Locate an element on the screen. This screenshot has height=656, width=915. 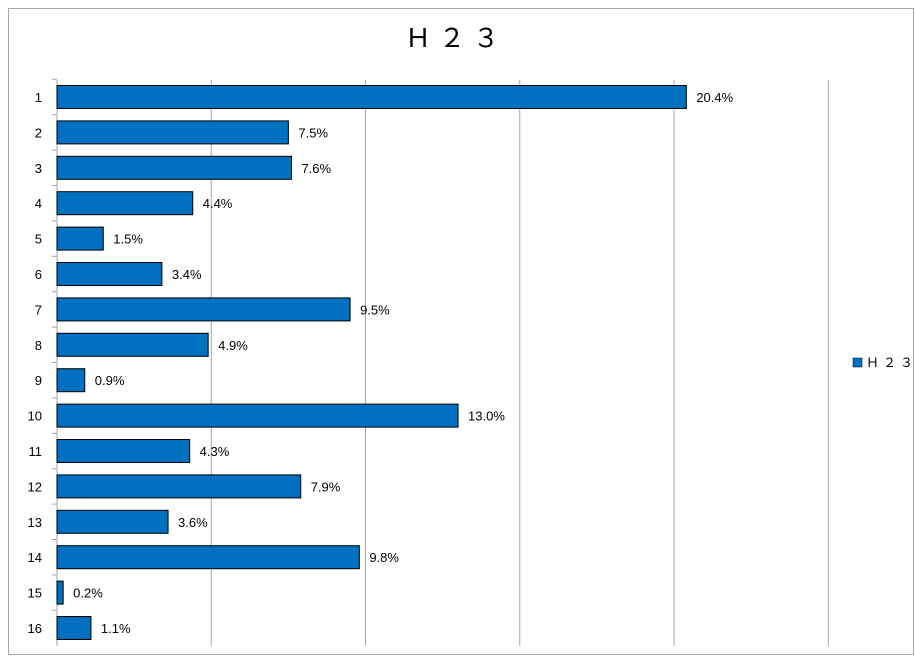
data-label: 7.6% is located at coordinates (316, 168).